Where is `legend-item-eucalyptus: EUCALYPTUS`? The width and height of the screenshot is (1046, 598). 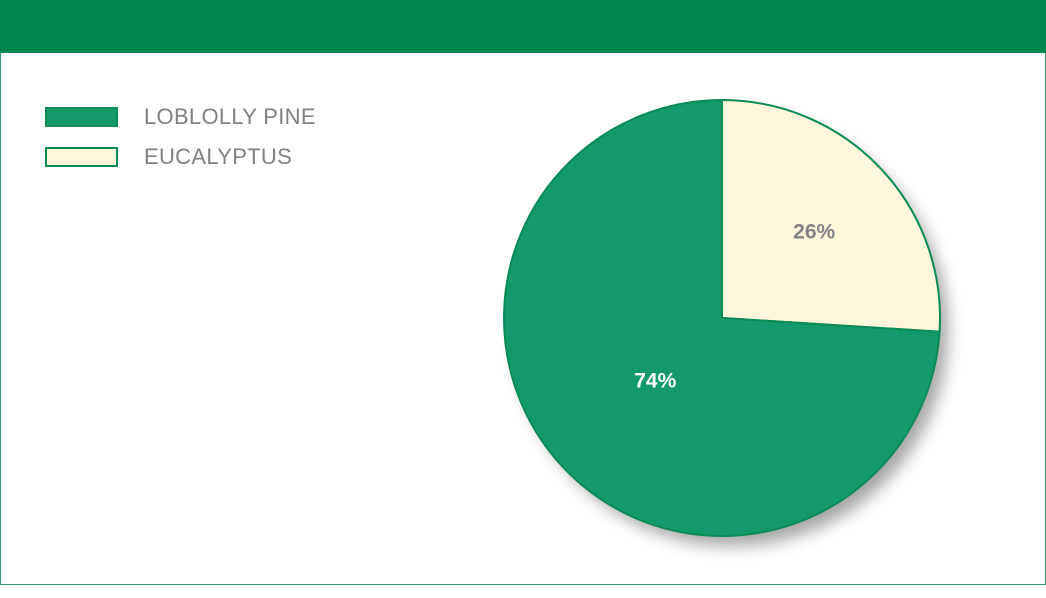
legend-item-eucalyptus: EUCALYPTUS is located at coordinates (180, 157).